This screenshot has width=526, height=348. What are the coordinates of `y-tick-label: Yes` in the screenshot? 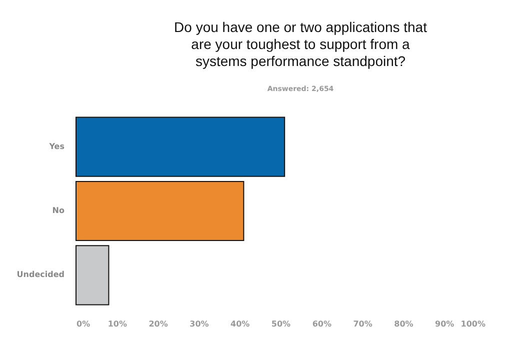 It's located at (56, 146).